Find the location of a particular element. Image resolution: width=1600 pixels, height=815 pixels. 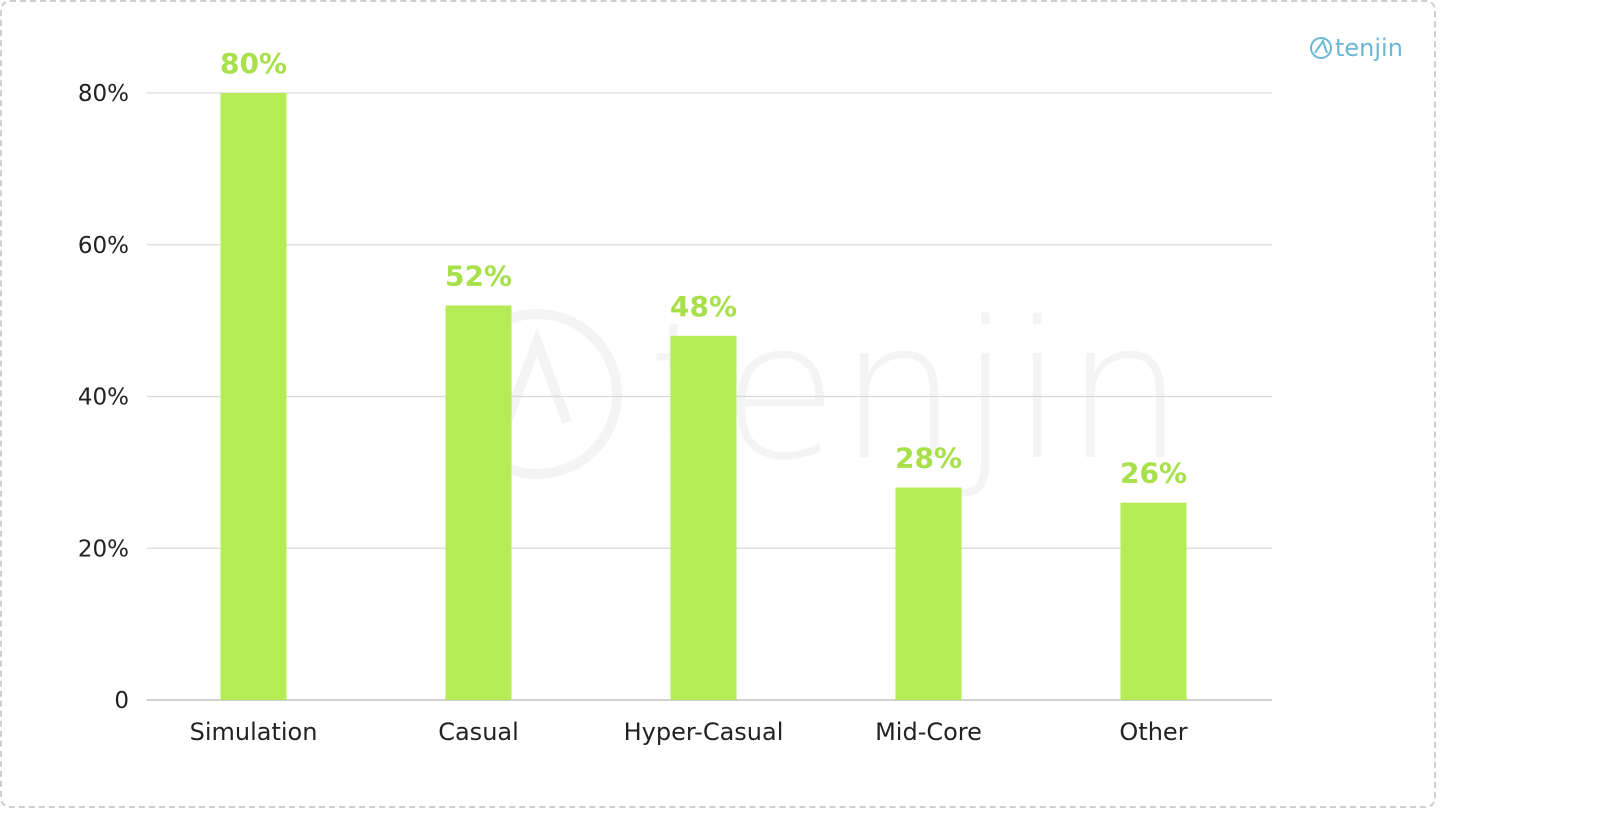

watermark-text: tenjin is located at coordinates (916, 391).